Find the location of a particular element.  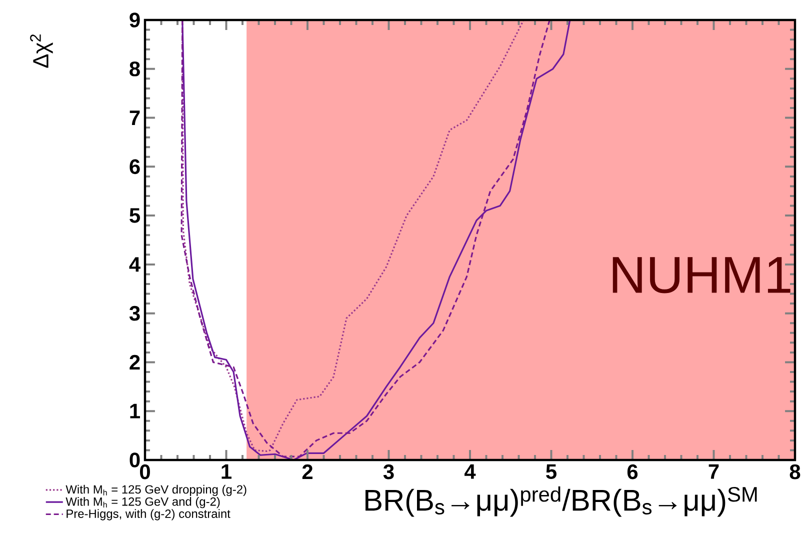

x-tick-label: 6 is located at coordinates (632, 472).